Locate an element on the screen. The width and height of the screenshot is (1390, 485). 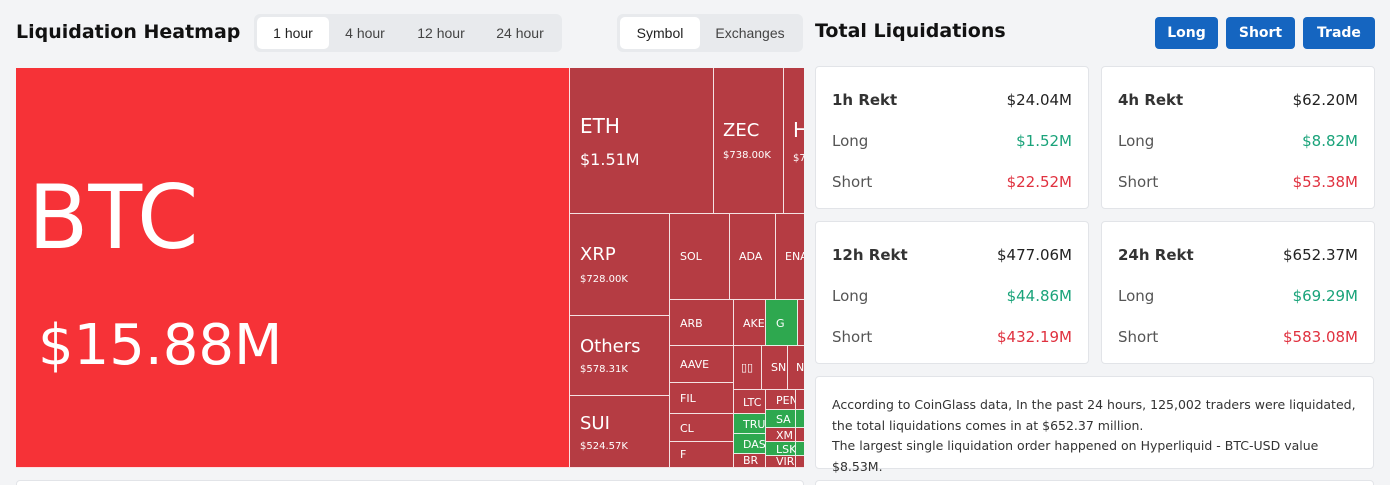
cell-symbol: VIR is located at coordinates (785, 462).